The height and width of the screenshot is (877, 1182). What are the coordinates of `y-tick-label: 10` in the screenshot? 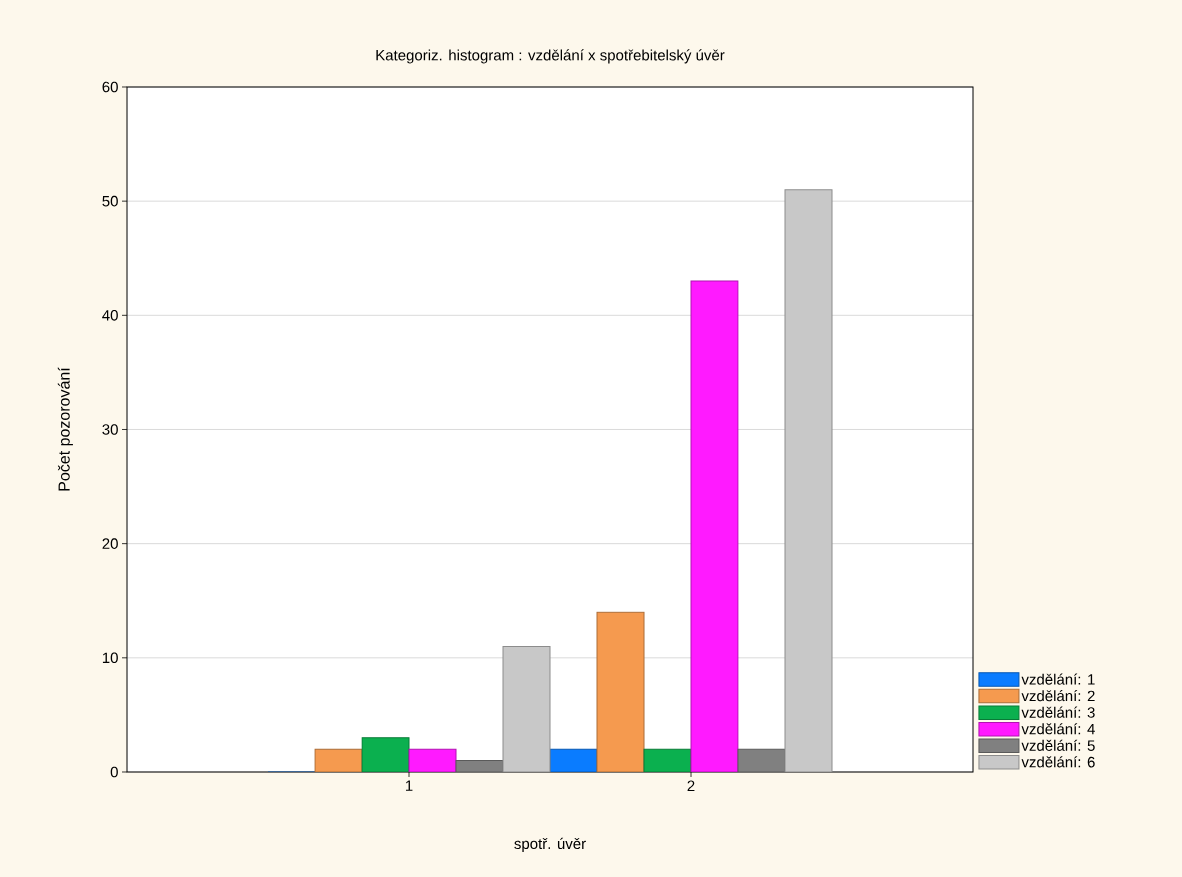 It's located at (110, 658).